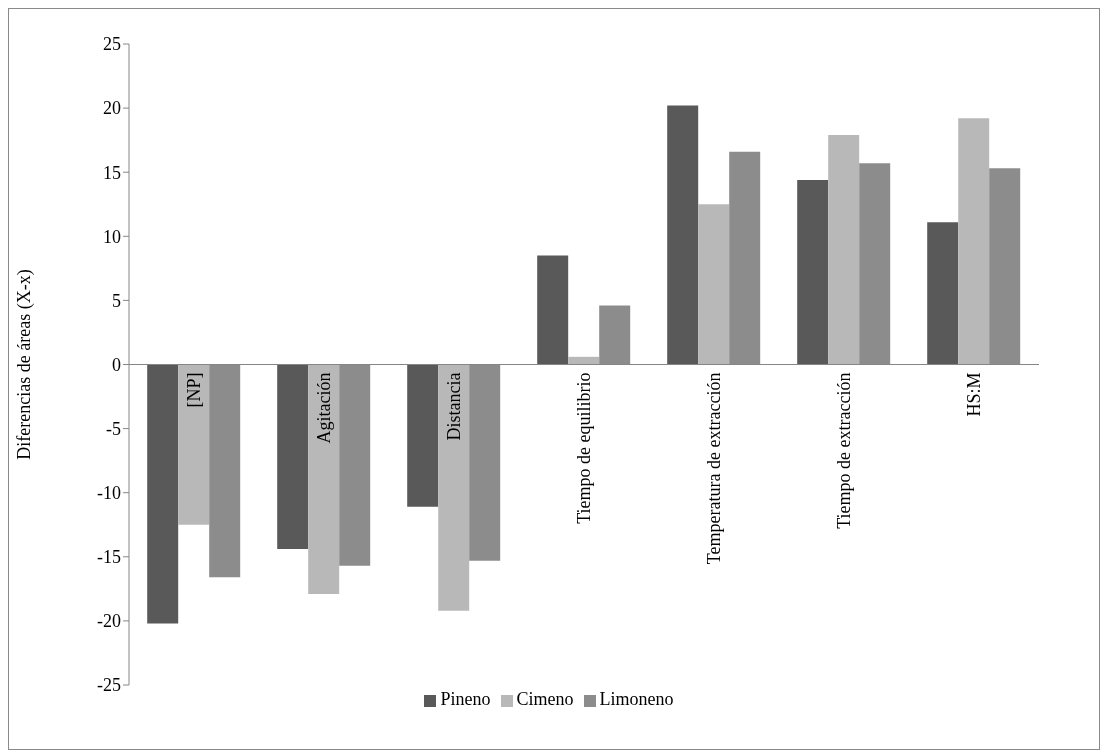 The width and height of the screenshot is (1106, 756). I want to click on y-tick-label: 20, so click(112, 108).